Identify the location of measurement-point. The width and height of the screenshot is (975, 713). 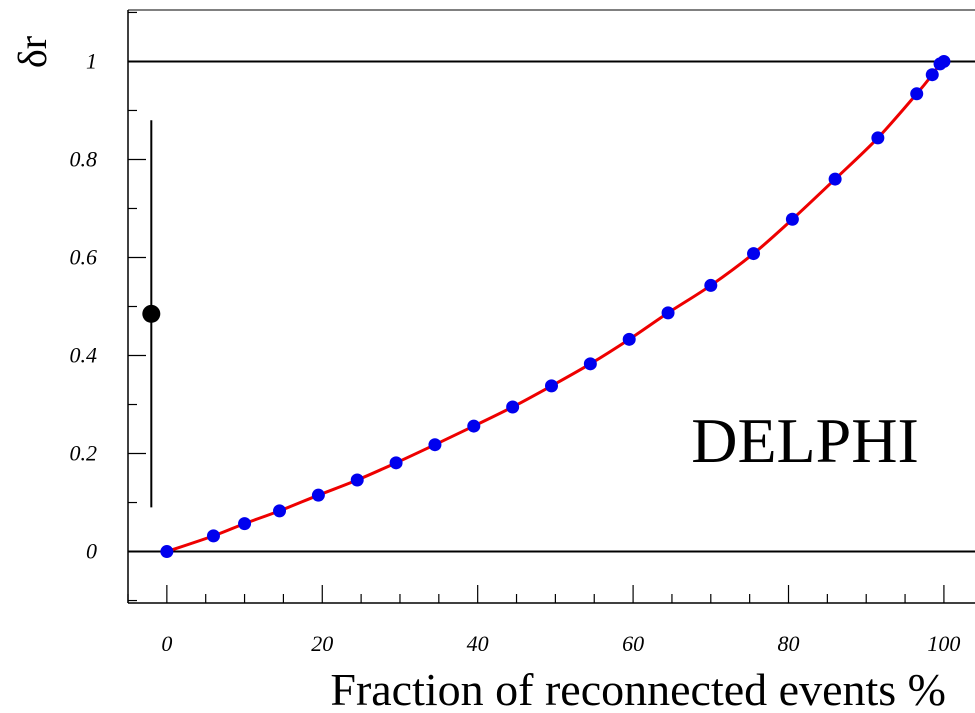
(151, 314).